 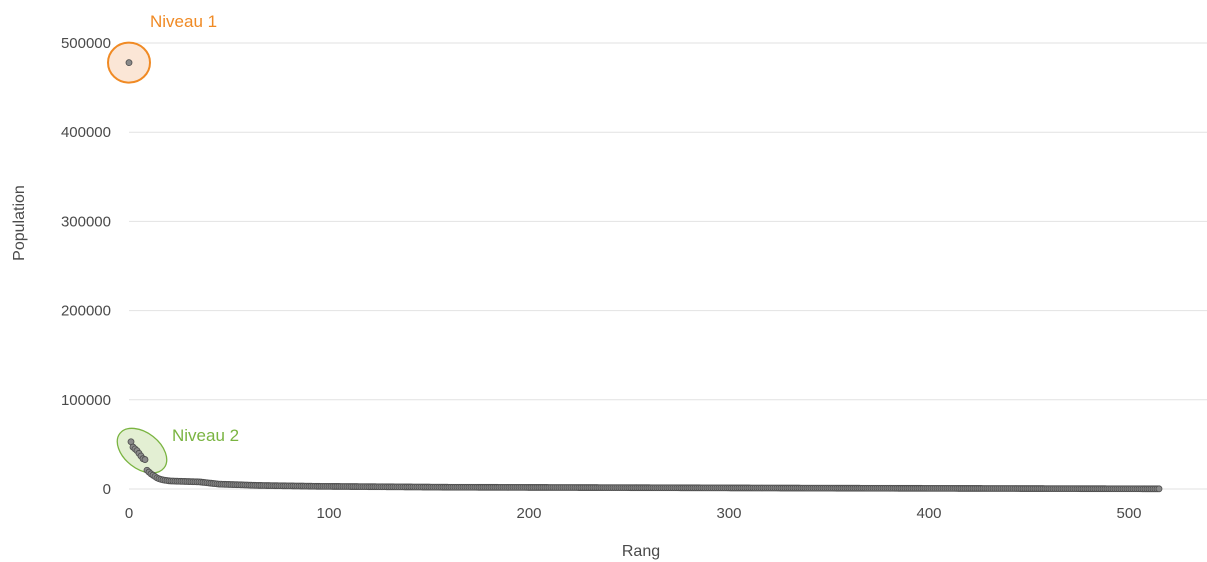 I want to click on annotation-labels: Niveau 1 Niveau 2, so click(x=194, y=228).